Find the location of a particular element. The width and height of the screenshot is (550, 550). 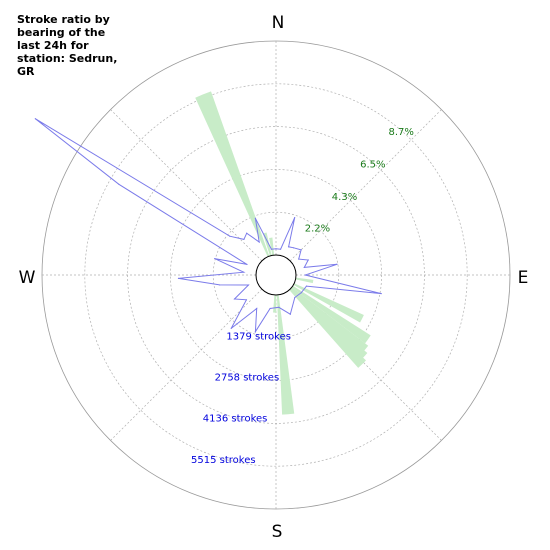

strokes-tick-label: 2758 strokes is located at coordinates (247, 378).